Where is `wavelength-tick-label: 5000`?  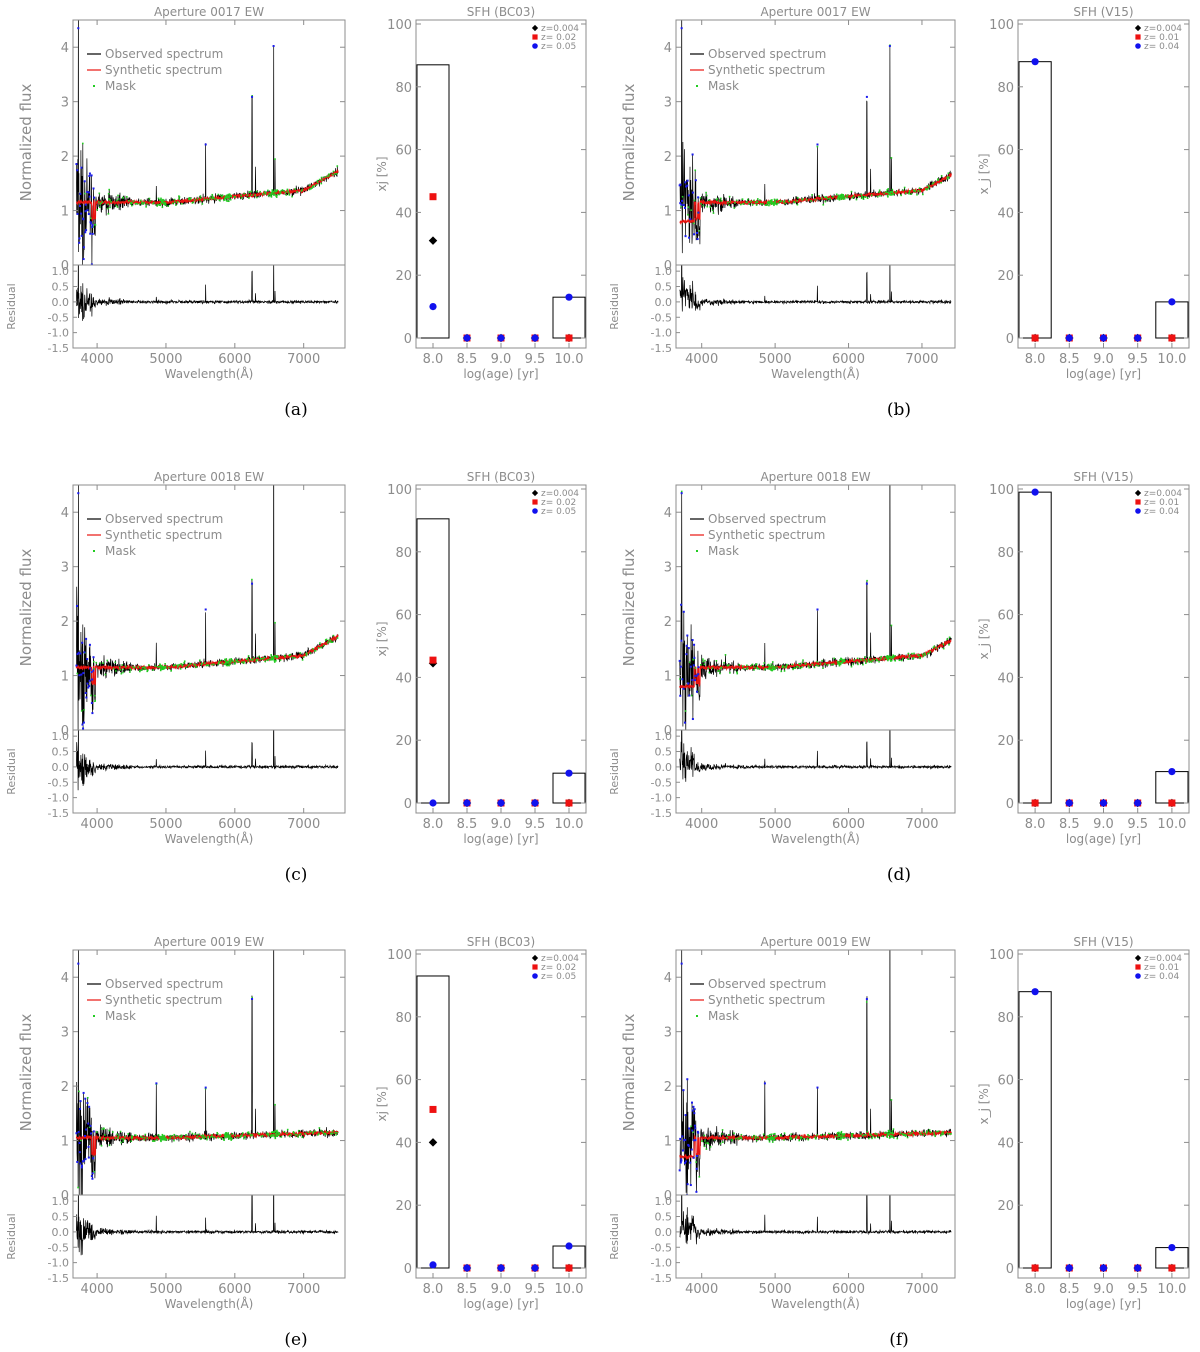
wavelength-tick-label: 5000 is located at coordinates (165, 824).